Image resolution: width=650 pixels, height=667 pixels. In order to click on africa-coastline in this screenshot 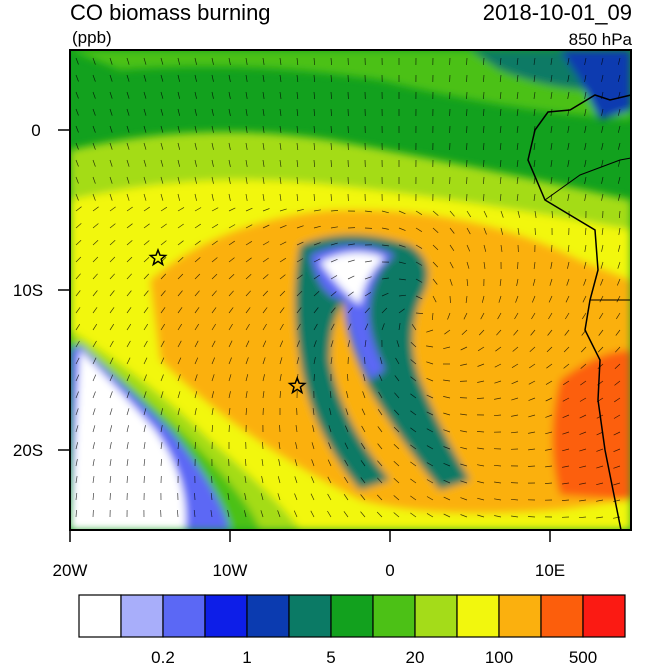, I will do `click(579, 312)`.